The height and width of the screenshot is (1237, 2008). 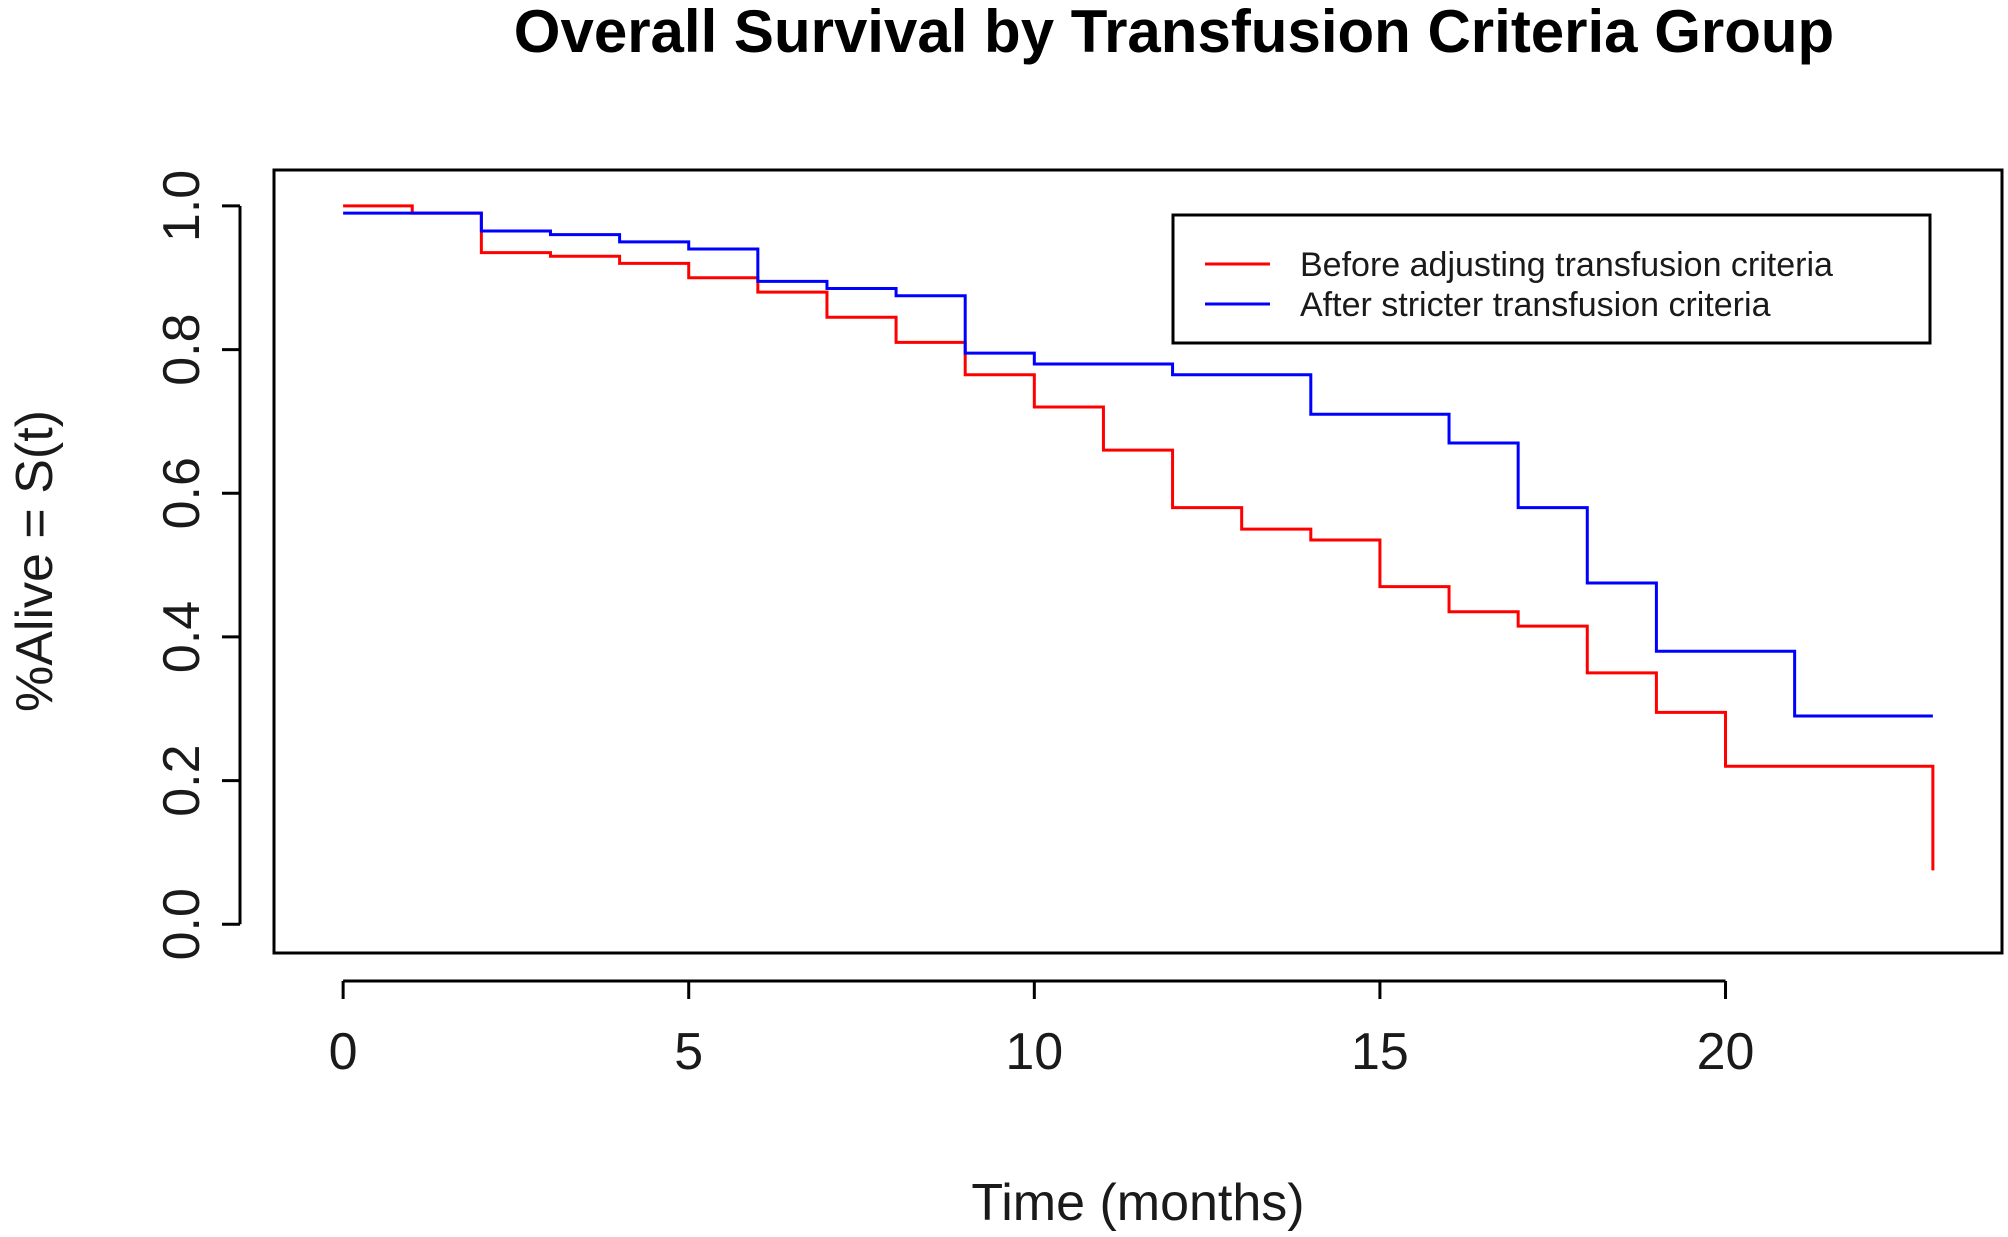 I want to click on x-tick-label-1: 5, so click(x=688, y=1052).